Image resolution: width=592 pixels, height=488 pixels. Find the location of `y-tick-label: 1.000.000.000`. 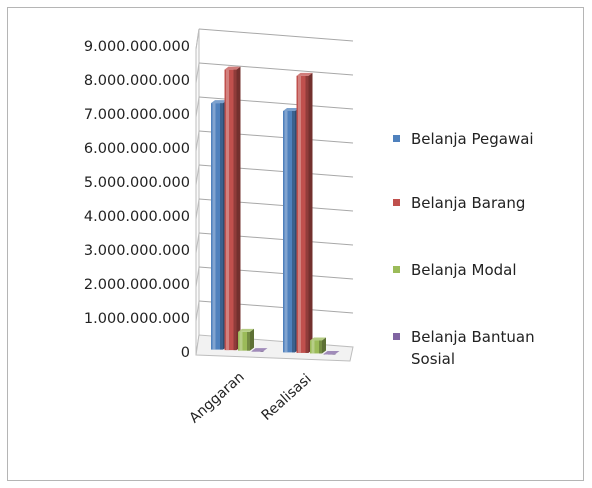

y-tick-label: 1.000.000.000 is located at coordinates (137, 319).